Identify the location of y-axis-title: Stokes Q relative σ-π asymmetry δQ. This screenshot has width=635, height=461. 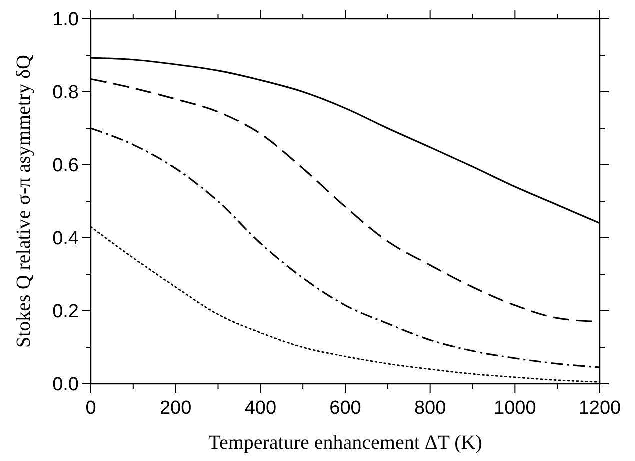
(24, 201).